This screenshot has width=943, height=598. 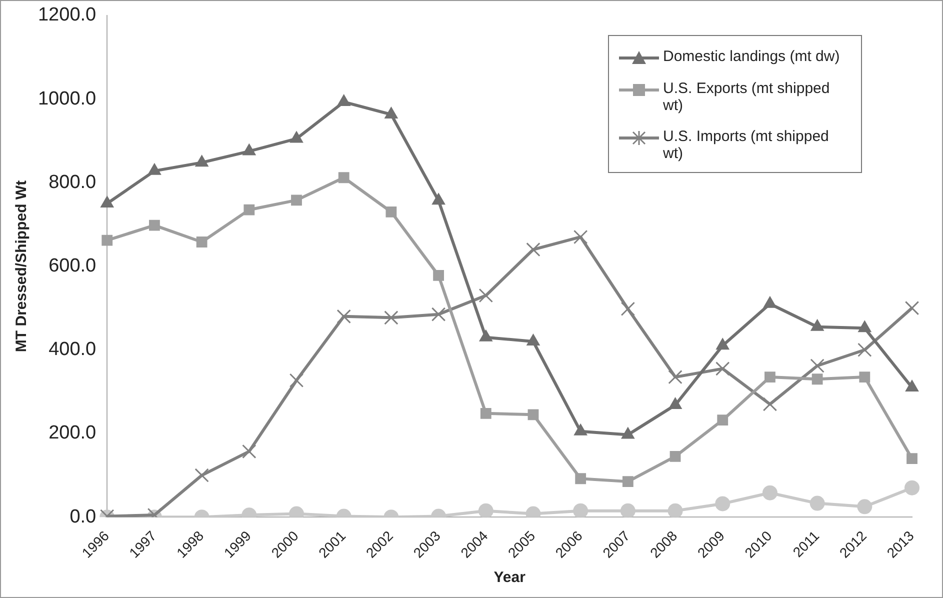 I want to click on y-tick-label: 400.0, so click(x=72, y=349).